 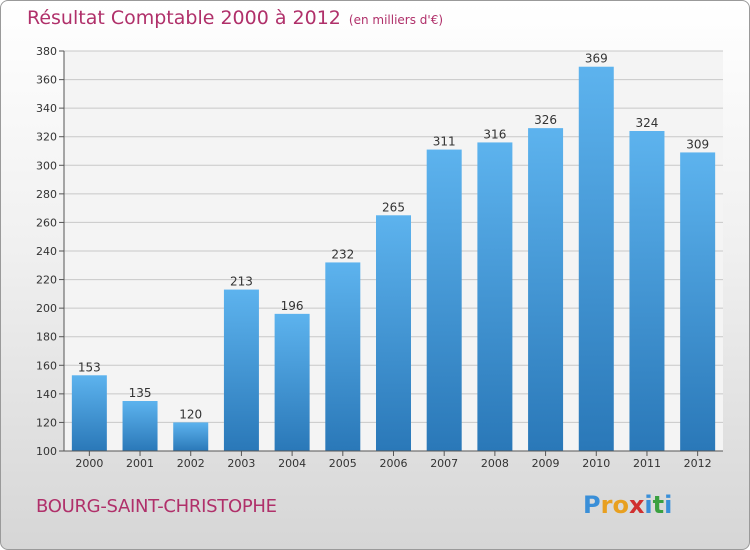 I want to click on y-tick-label: 360, so click(x=46, y=80).